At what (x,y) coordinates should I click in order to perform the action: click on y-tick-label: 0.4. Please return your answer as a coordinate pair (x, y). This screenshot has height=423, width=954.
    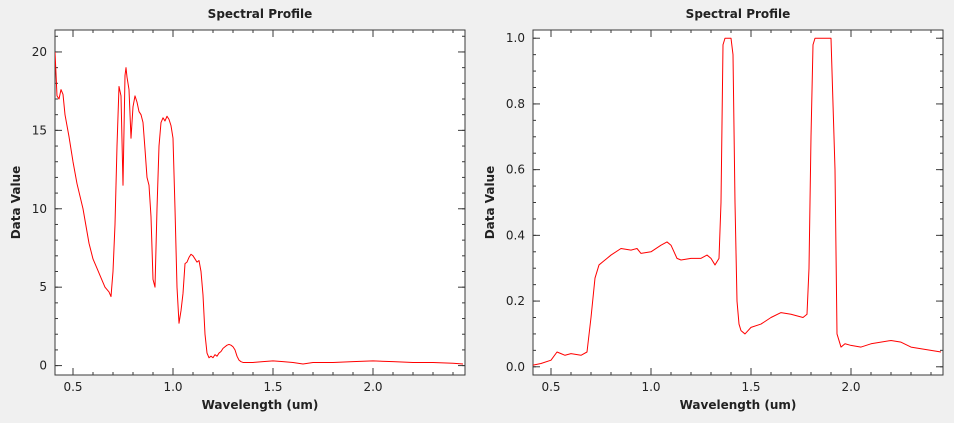
    Looking at the image, I should click on (515, 235).